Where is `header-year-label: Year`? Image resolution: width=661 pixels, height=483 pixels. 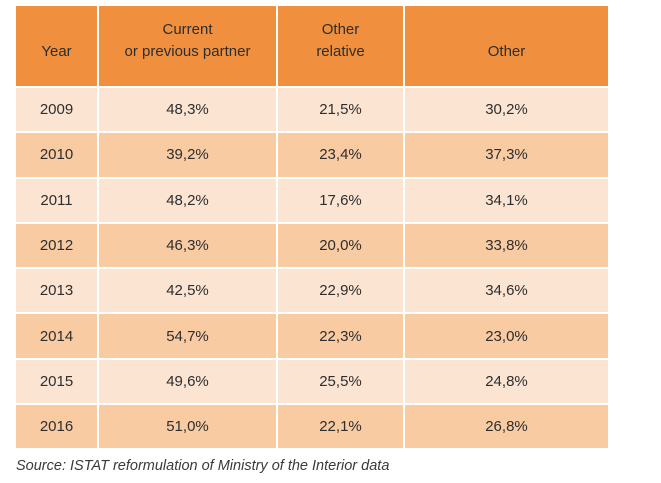
header-year-label: Year is located at coordinates (56, 51).